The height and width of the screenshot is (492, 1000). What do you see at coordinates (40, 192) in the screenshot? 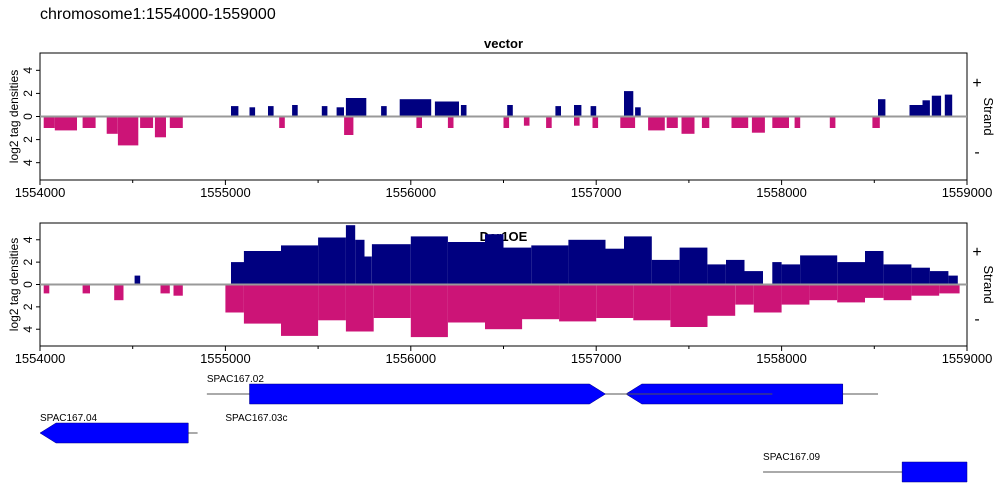
I see `x-tick-label: 1554000` at bounding box center [40, 192].